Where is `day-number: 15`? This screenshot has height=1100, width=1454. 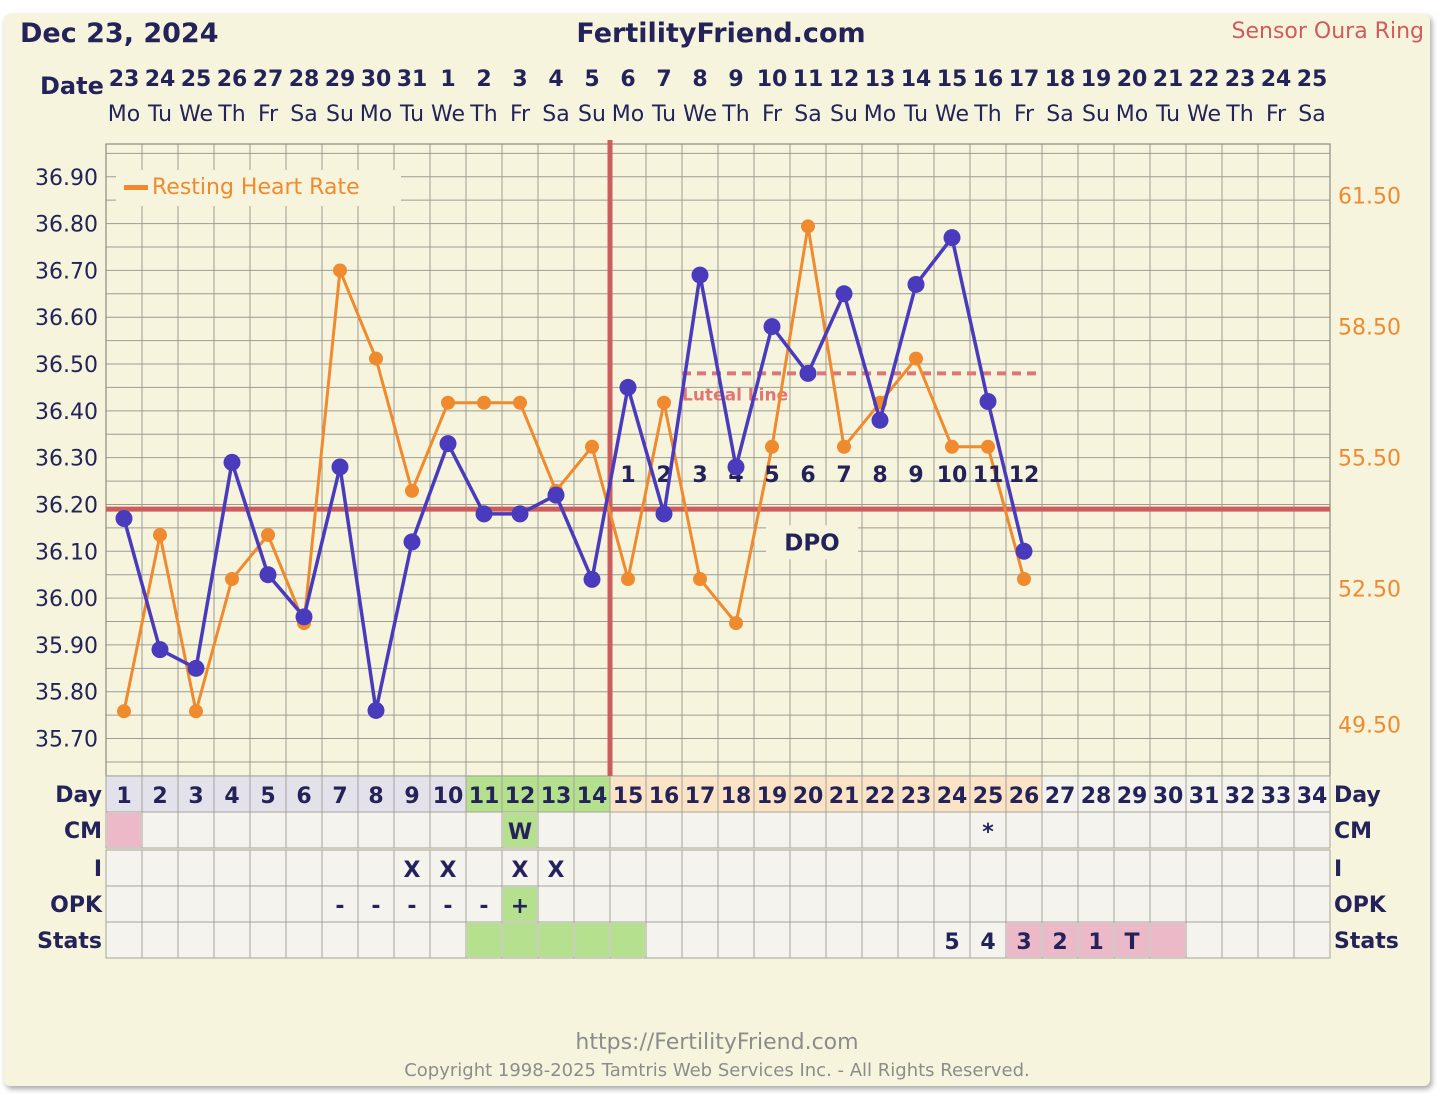 day-number: 15 is located at coordinates (628, 796).